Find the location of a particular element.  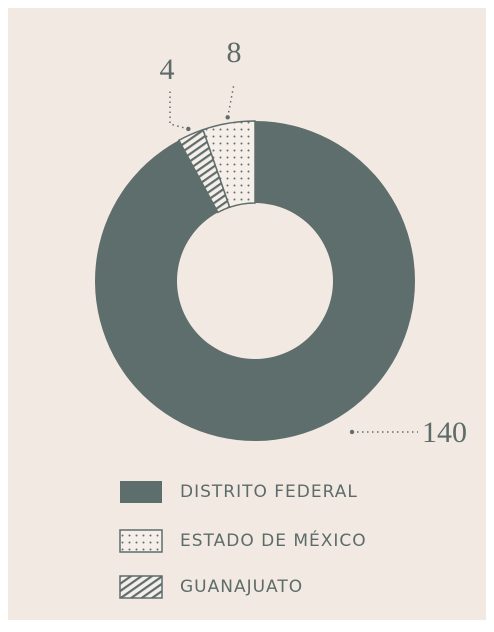

legend-label: GUANAJUATO is located at coordinates (241, 587).